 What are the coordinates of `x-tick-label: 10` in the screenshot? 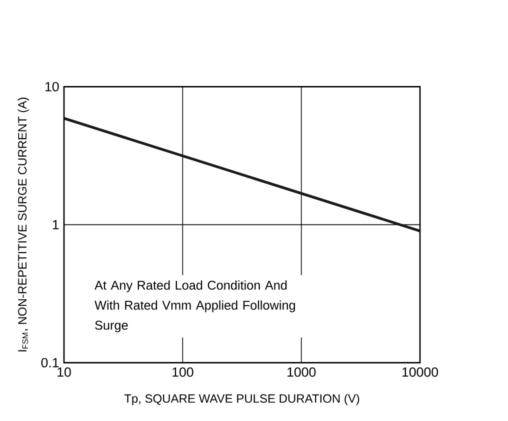 It's located at (64, 372).